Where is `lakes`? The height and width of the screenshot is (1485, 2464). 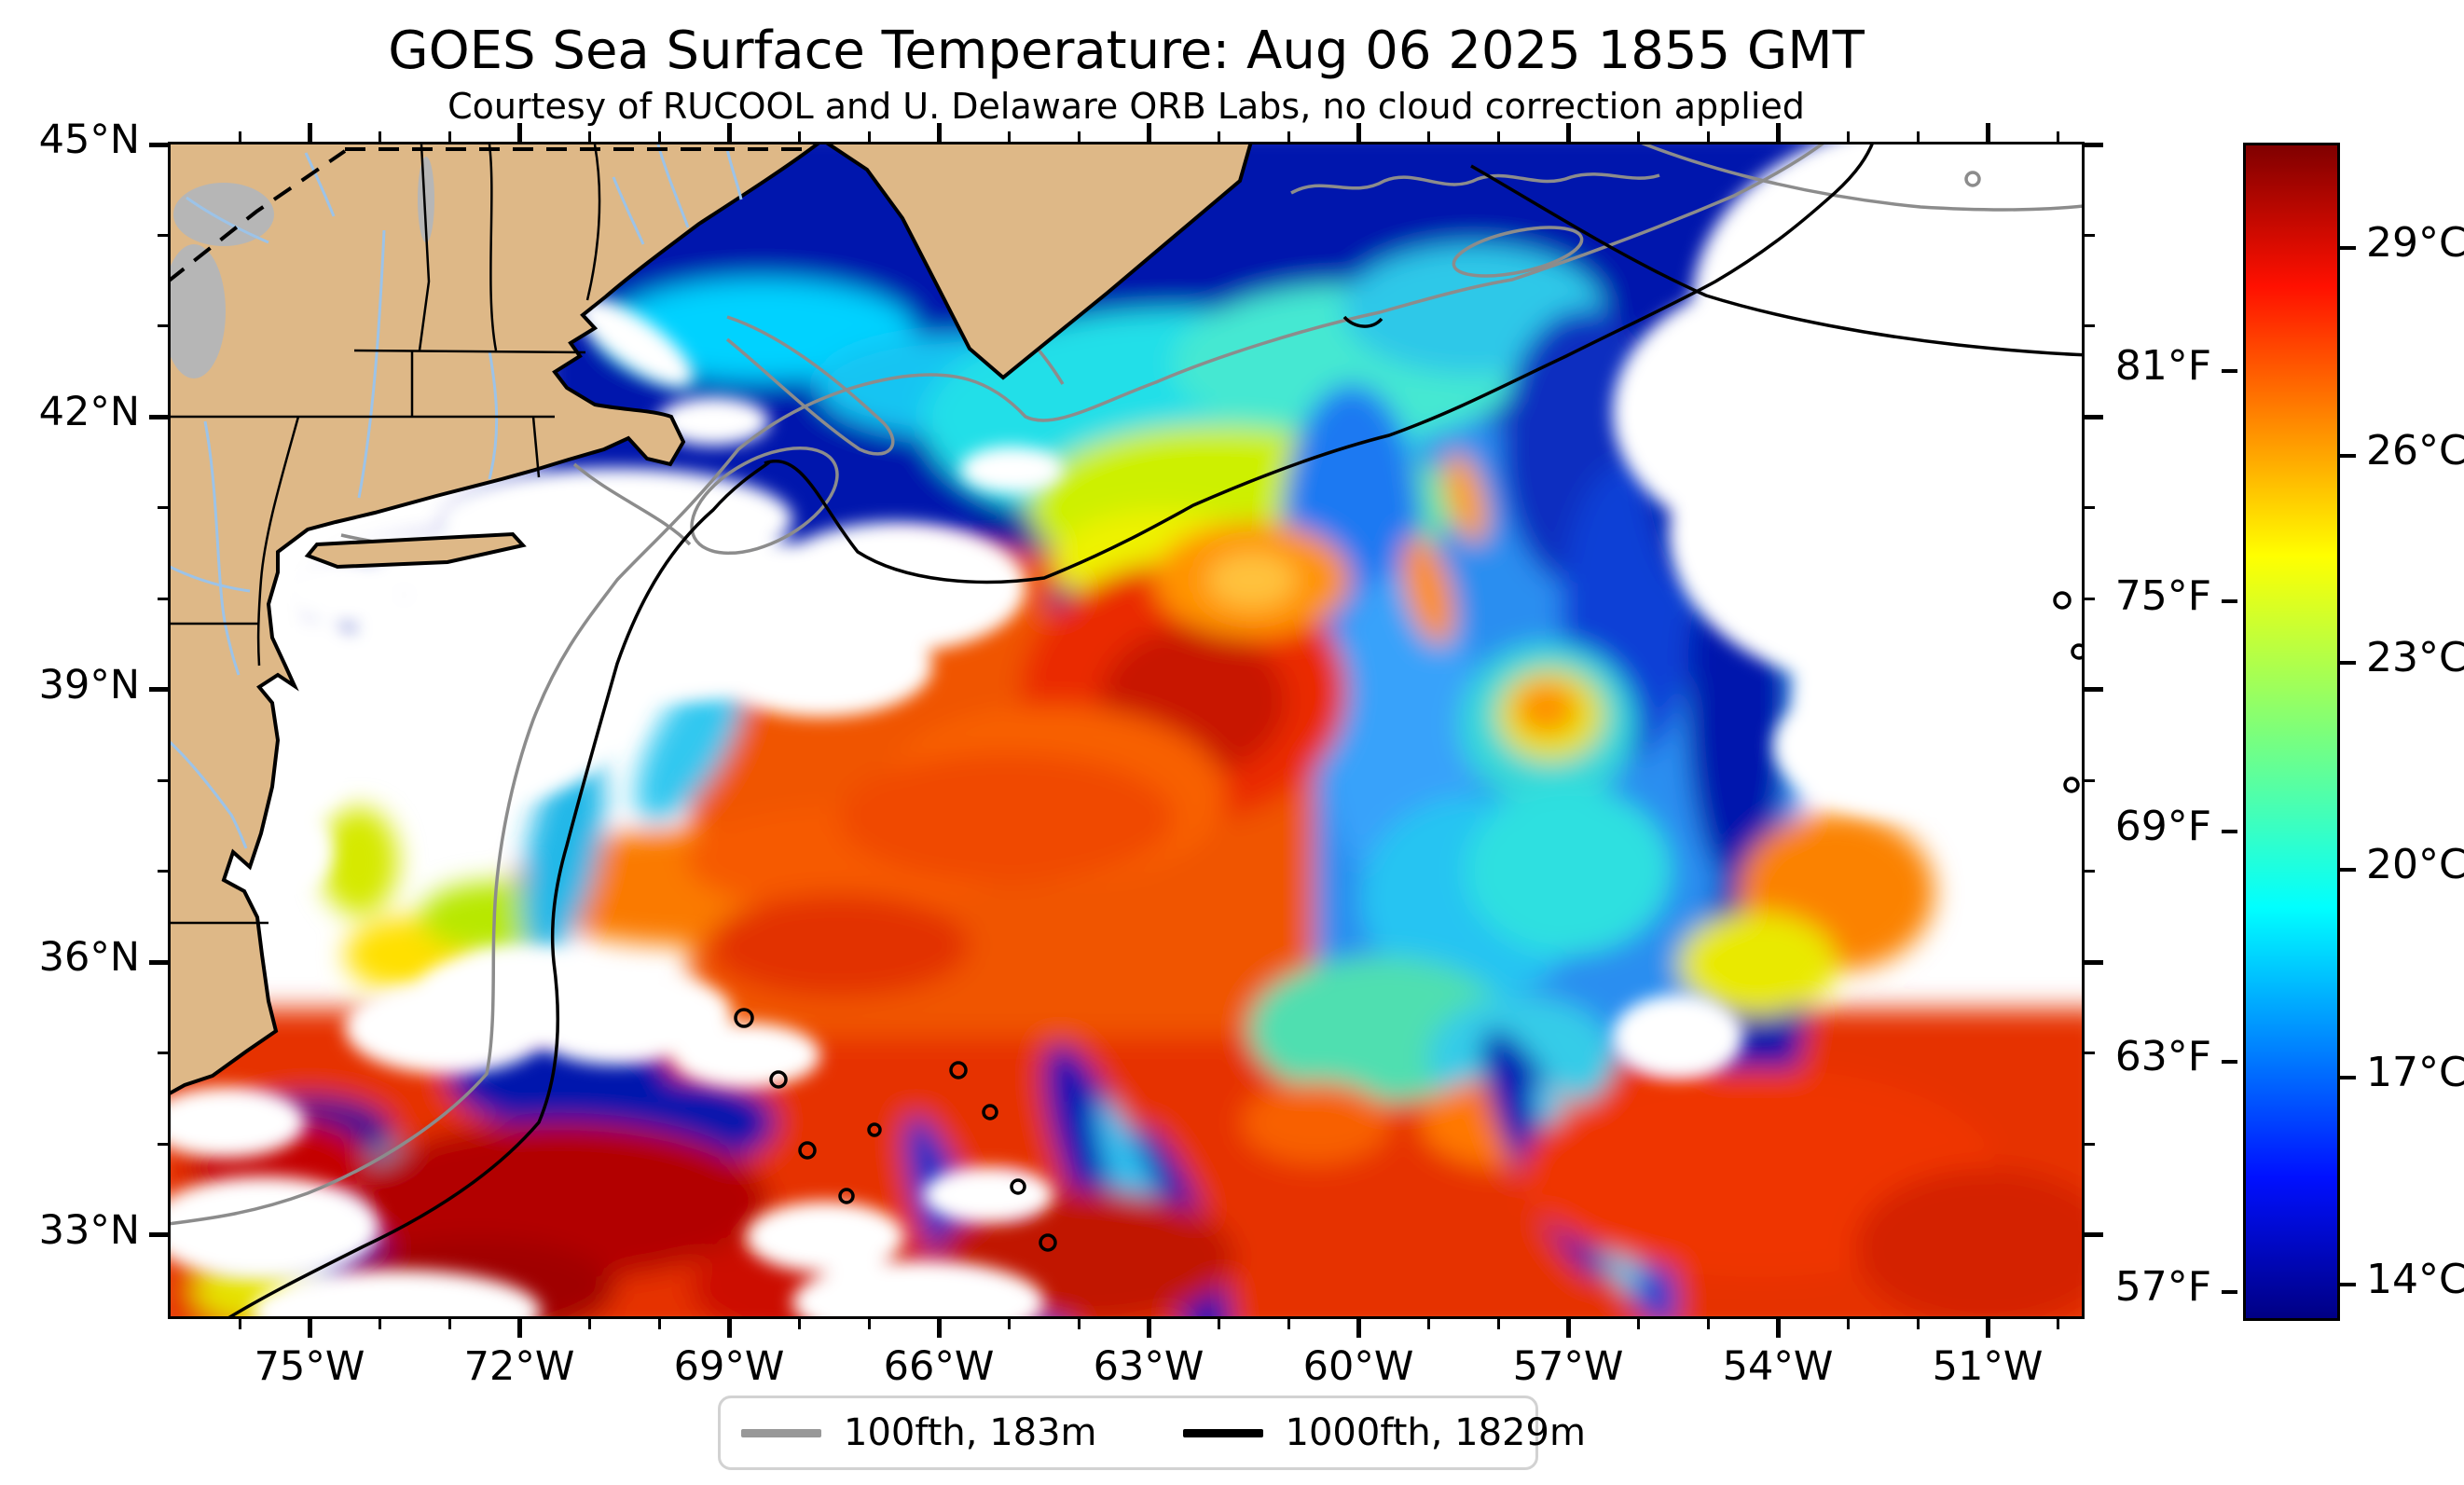 lakes is located at coordinates (301, 267).